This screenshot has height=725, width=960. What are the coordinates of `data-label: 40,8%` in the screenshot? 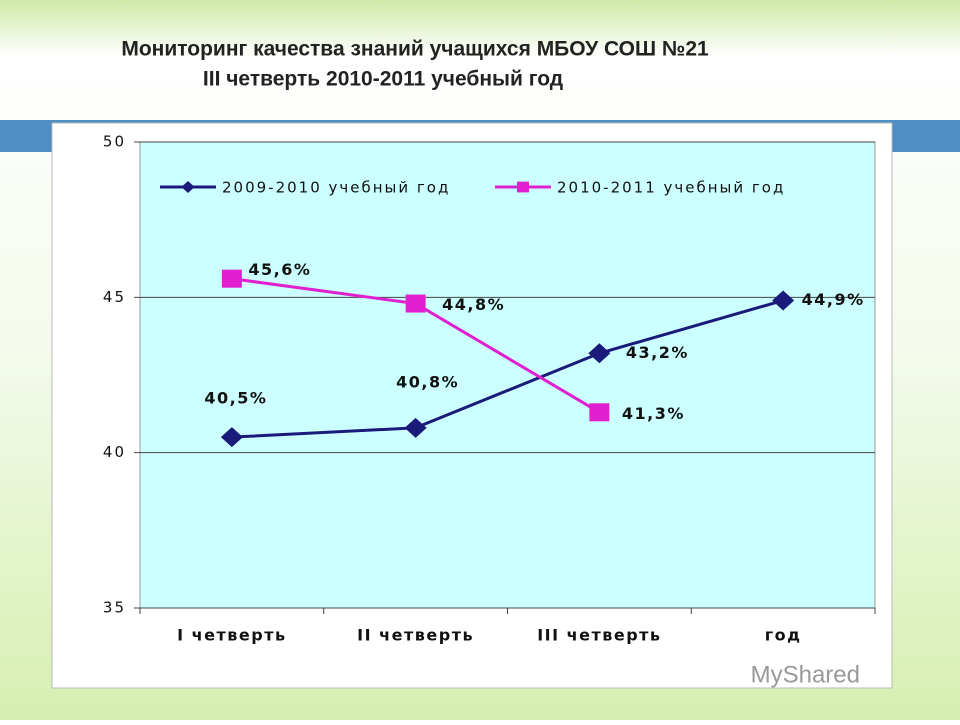 It's located at (427, 381).